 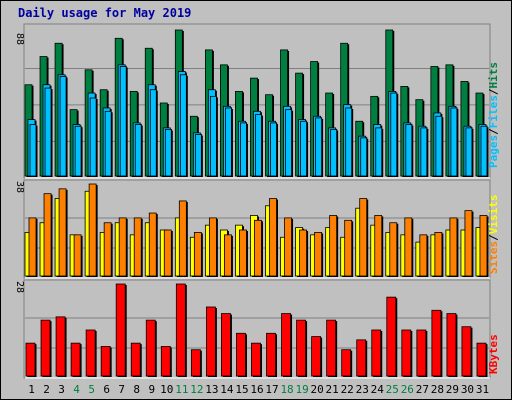 I want to click on legend-visits: Visits, so click(x=493, y=215).